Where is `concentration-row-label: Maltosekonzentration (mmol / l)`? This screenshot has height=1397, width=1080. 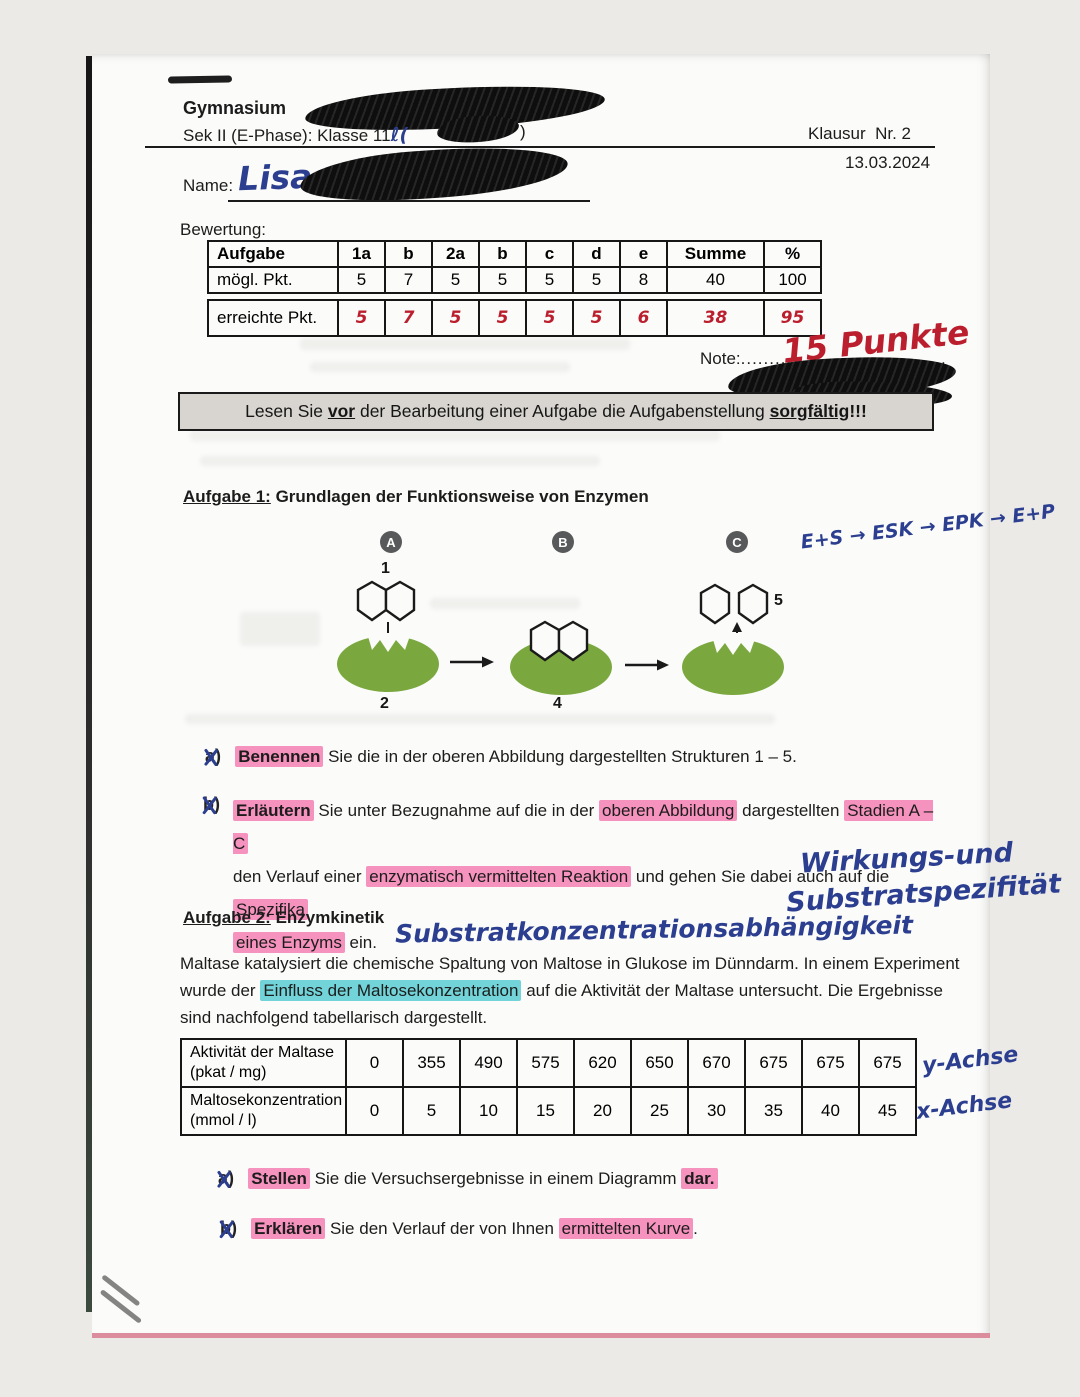 concentration-row-label: Maltosekonzentration (mmol / l) is located at coordinates (263, 1111).